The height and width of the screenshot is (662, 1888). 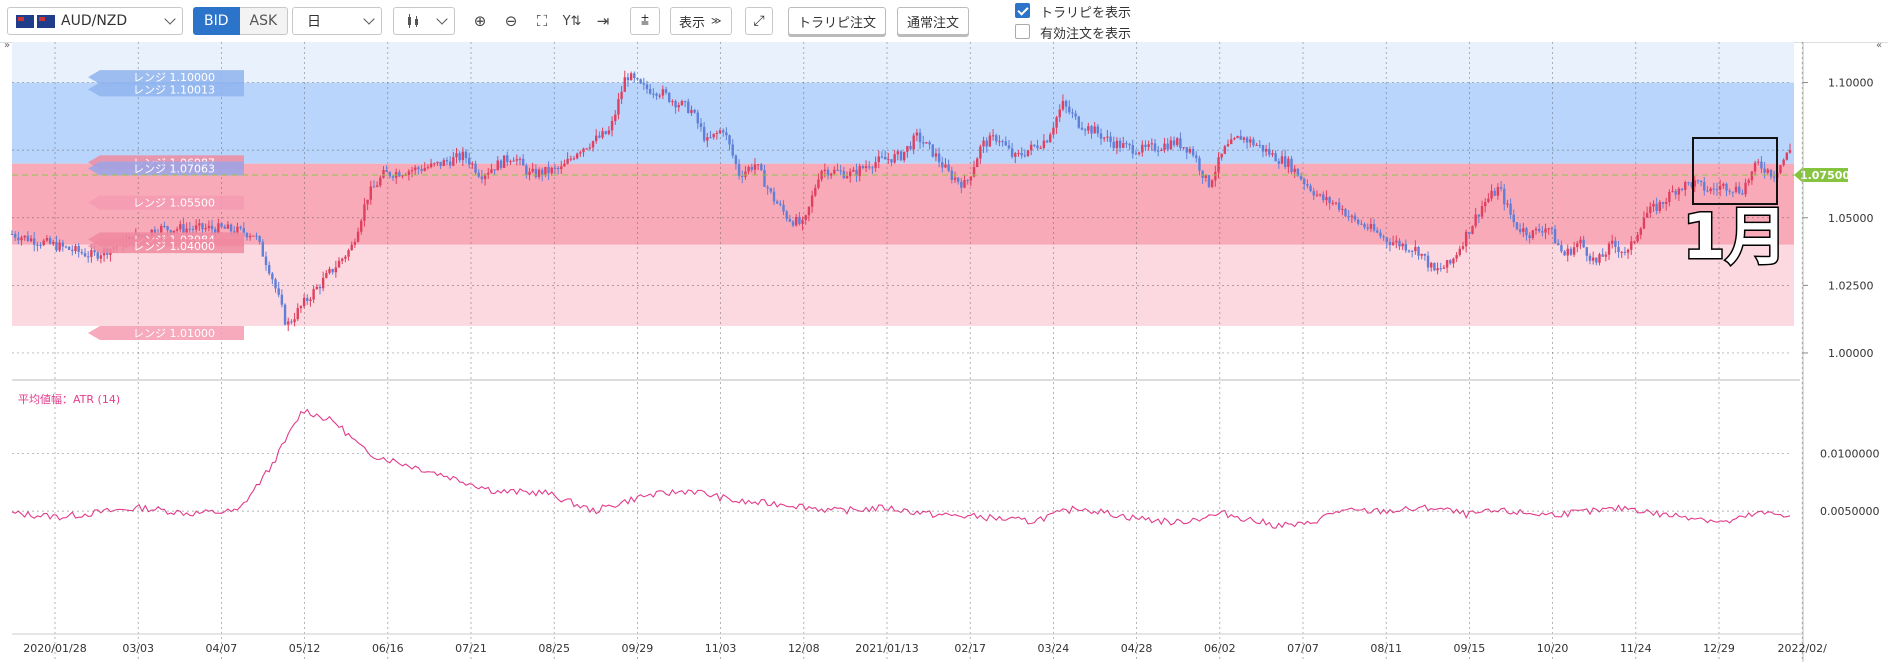 What do you see at coordinates (442, 19) in the screenshot?
I see `chevron-down-icon` at bounding box center [442, 19].